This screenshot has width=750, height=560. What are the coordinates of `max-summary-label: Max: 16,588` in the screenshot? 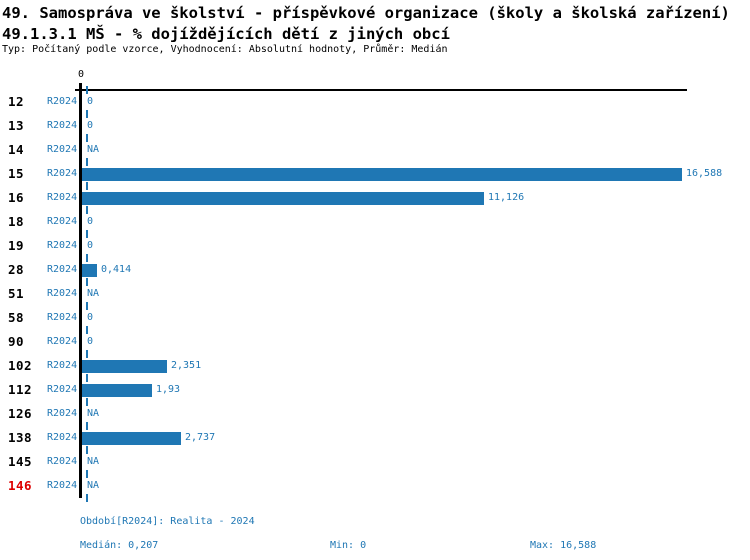 It's located at (563, 545).